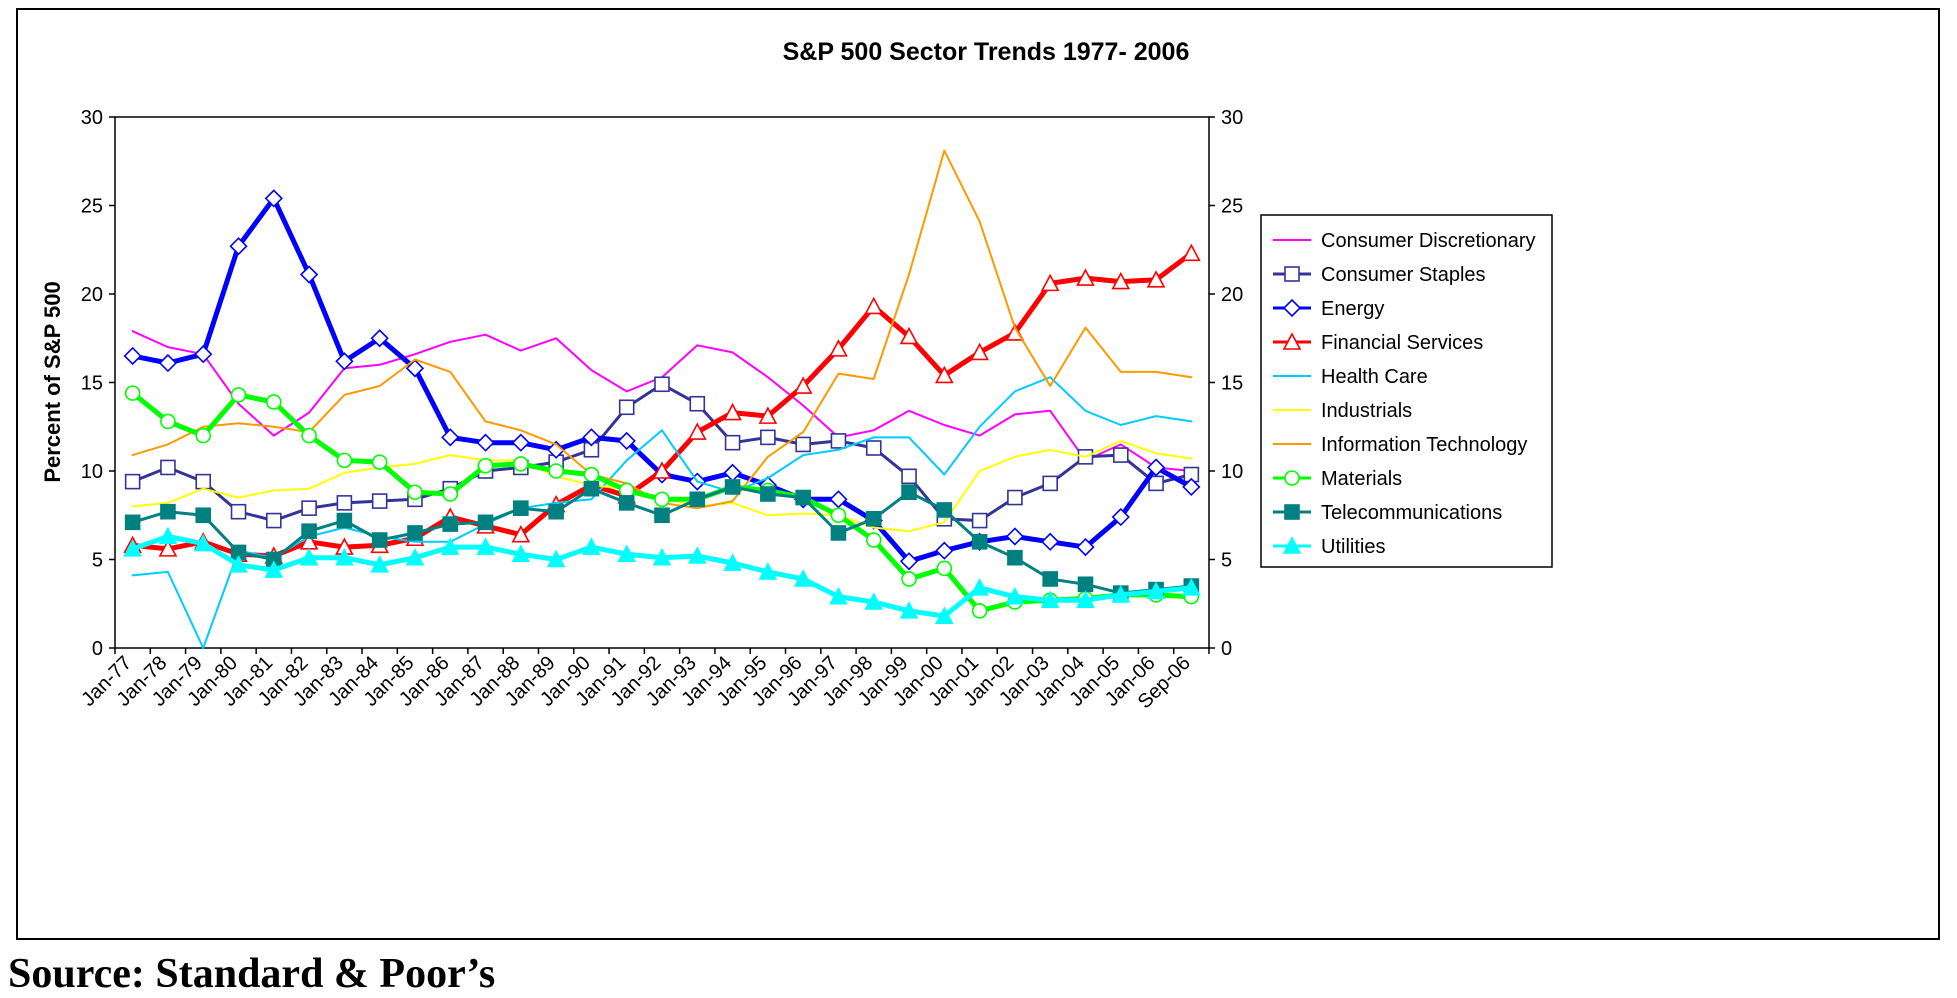 This screenshot has width=1957, height=998. What do you see at coordinates (1428, 241) in the screenshot?
I see `legend-label-consumer-discretionary: Consumer Discretionary` at bounding box center [1428, 241].